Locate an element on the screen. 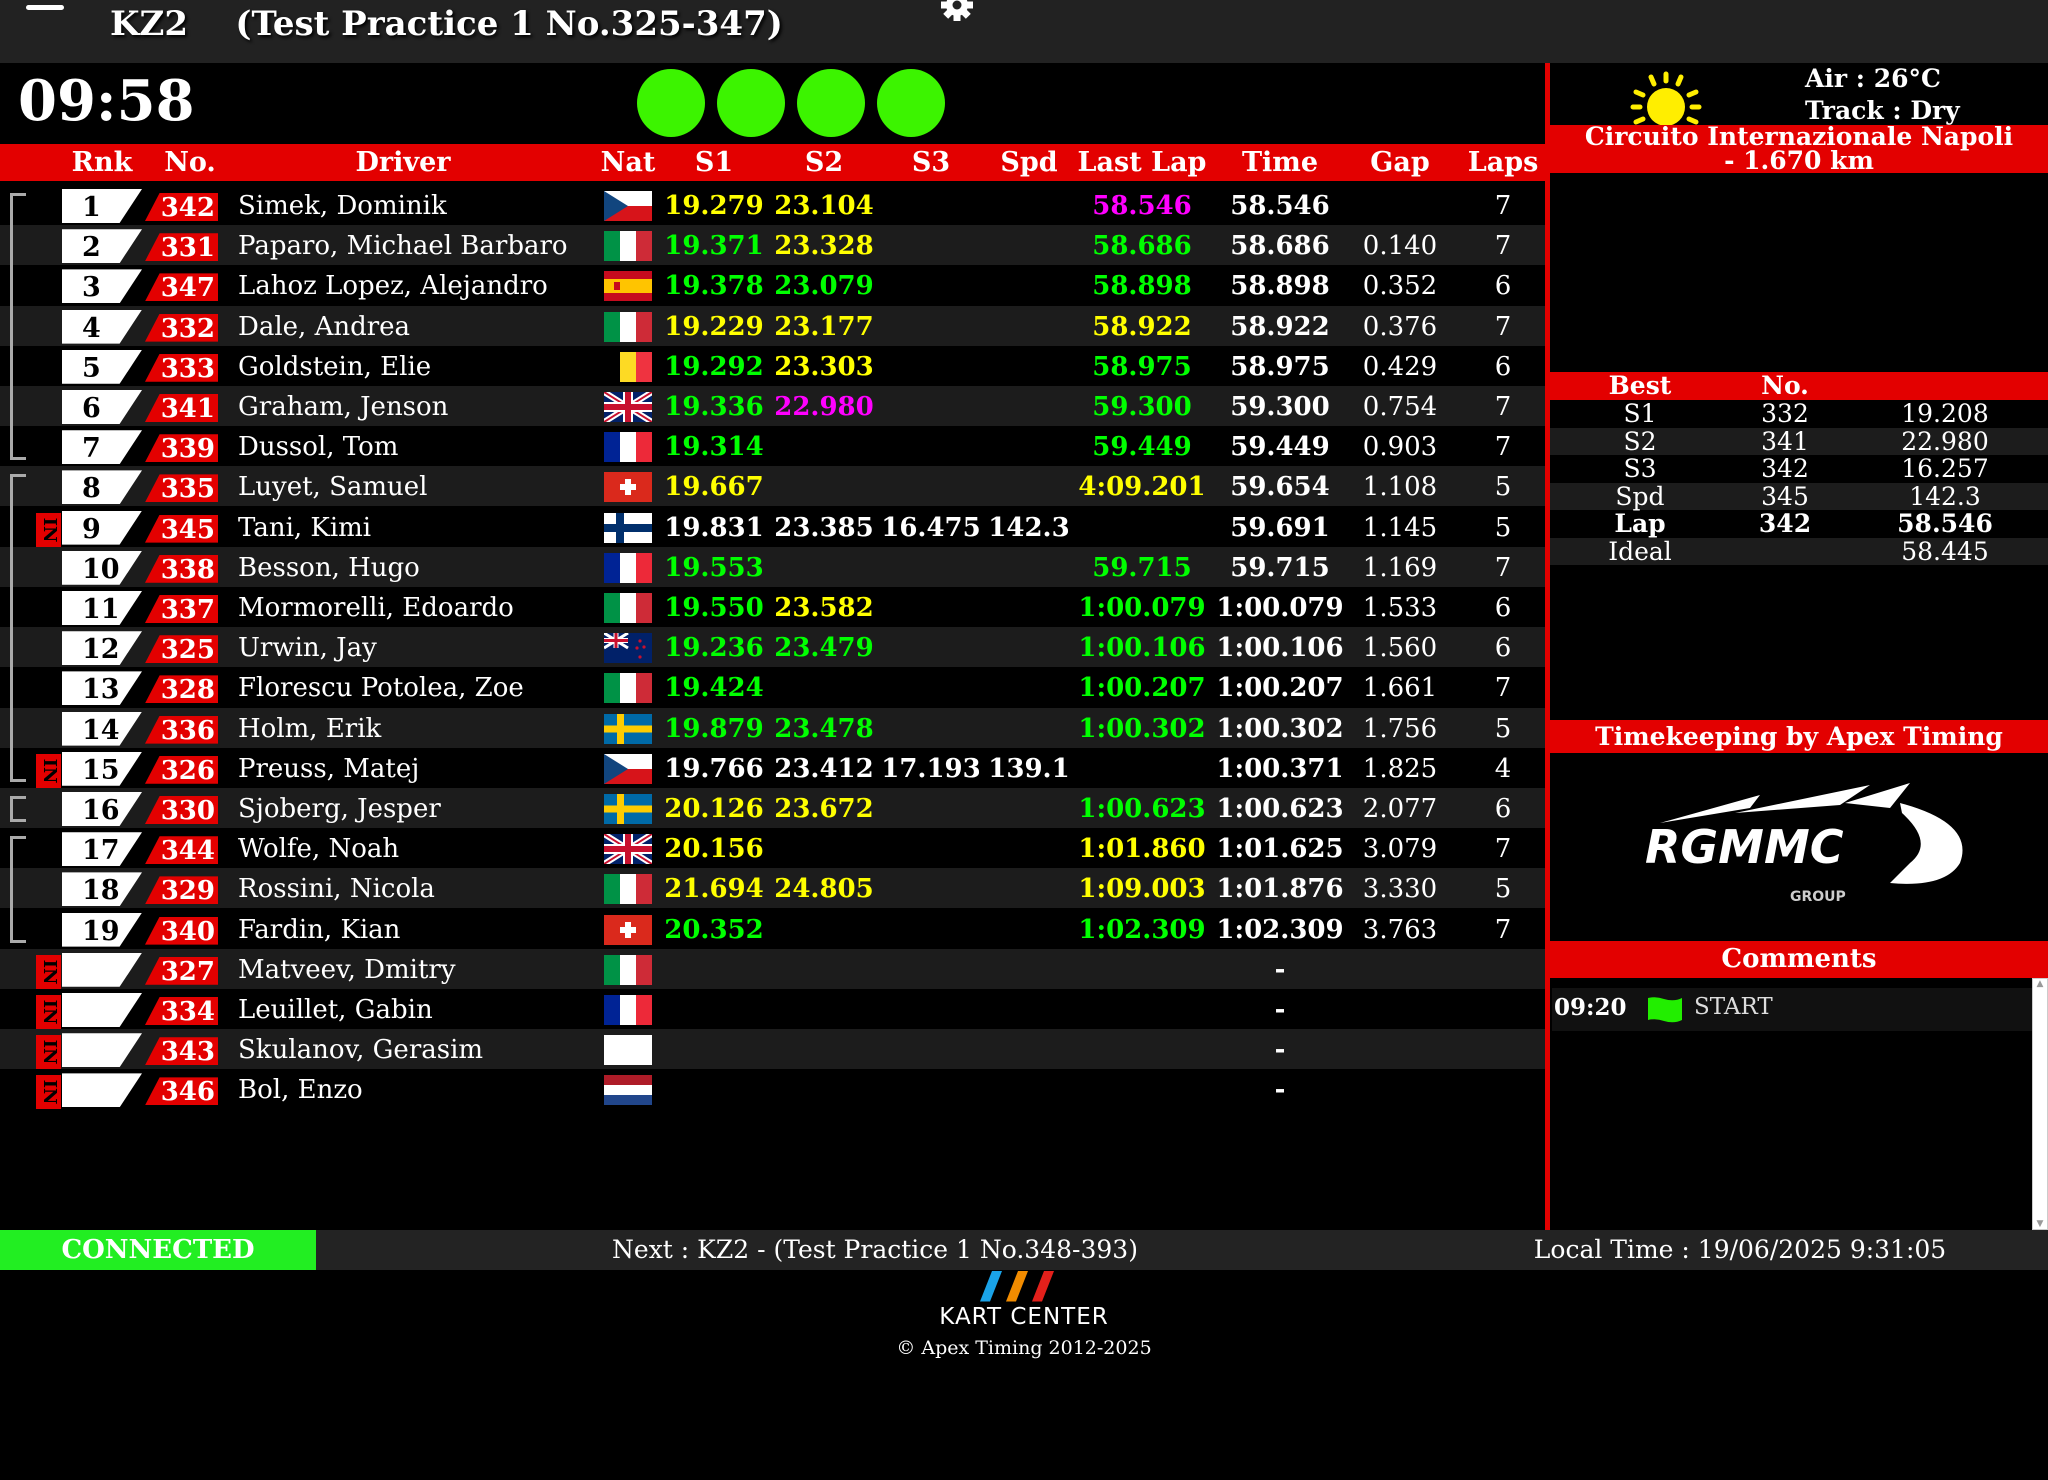  col-s1: S1 is located at coordinates (714, 162).